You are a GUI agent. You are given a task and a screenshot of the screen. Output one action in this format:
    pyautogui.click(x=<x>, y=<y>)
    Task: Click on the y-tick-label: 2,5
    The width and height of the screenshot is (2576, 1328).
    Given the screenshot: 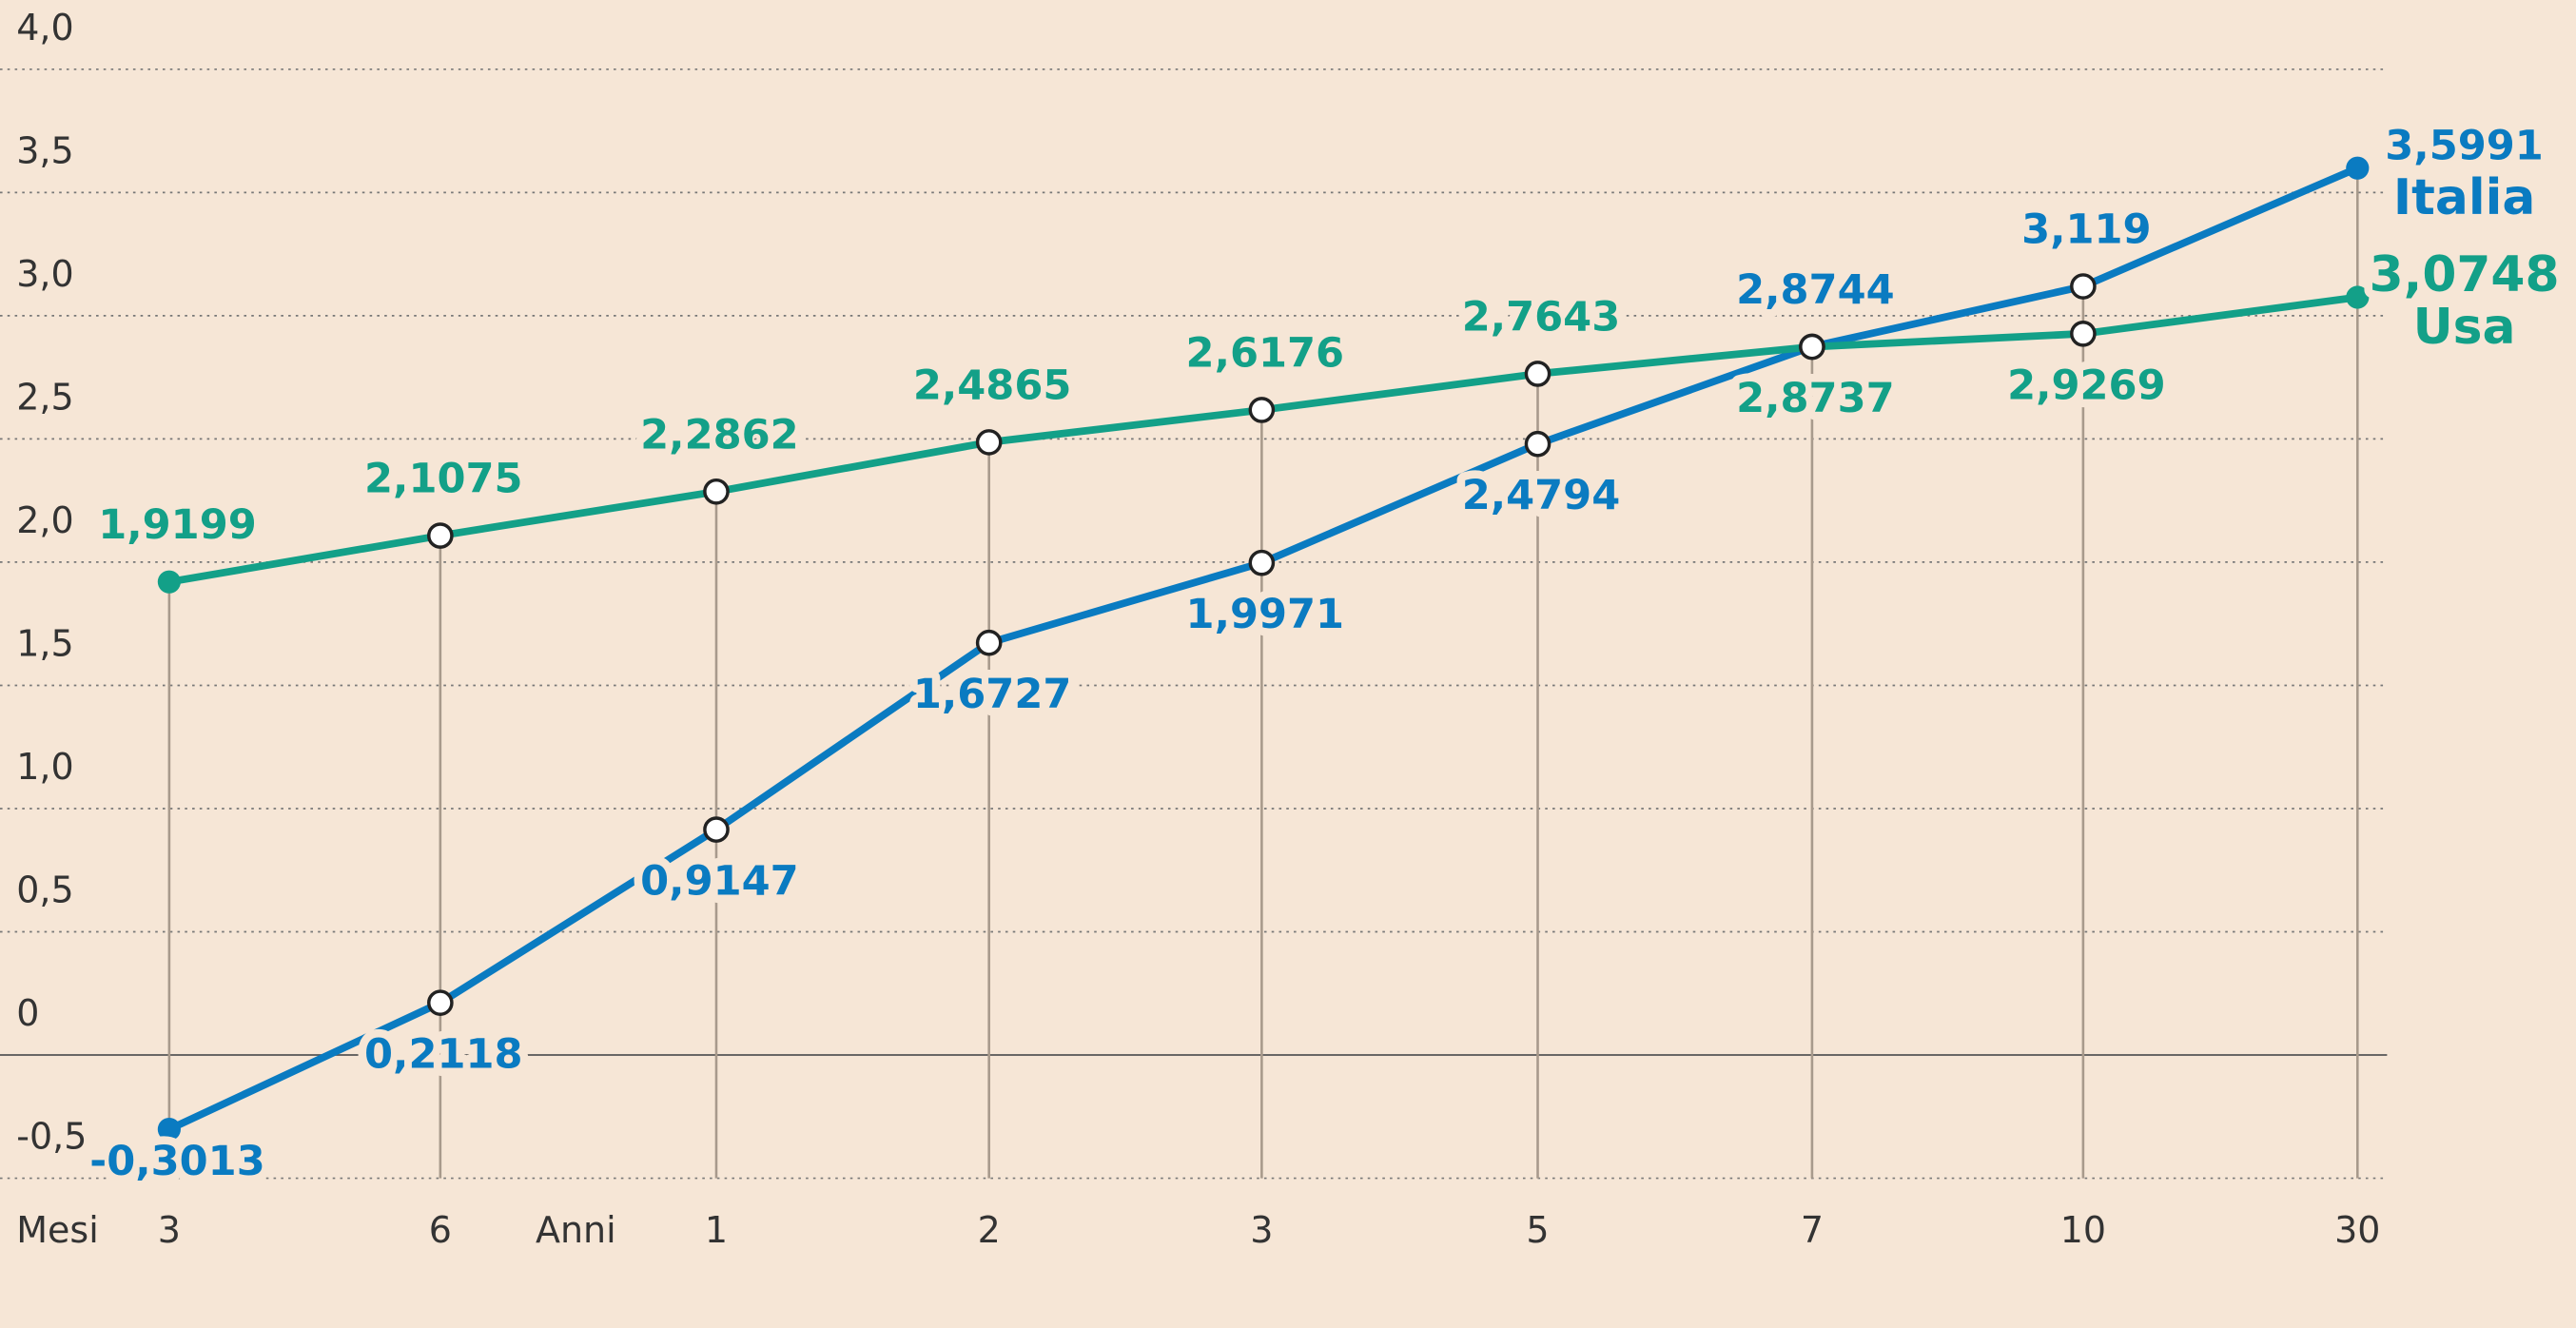 What is the action you would take?
    pyautogui.click(x=45, y=397)
    